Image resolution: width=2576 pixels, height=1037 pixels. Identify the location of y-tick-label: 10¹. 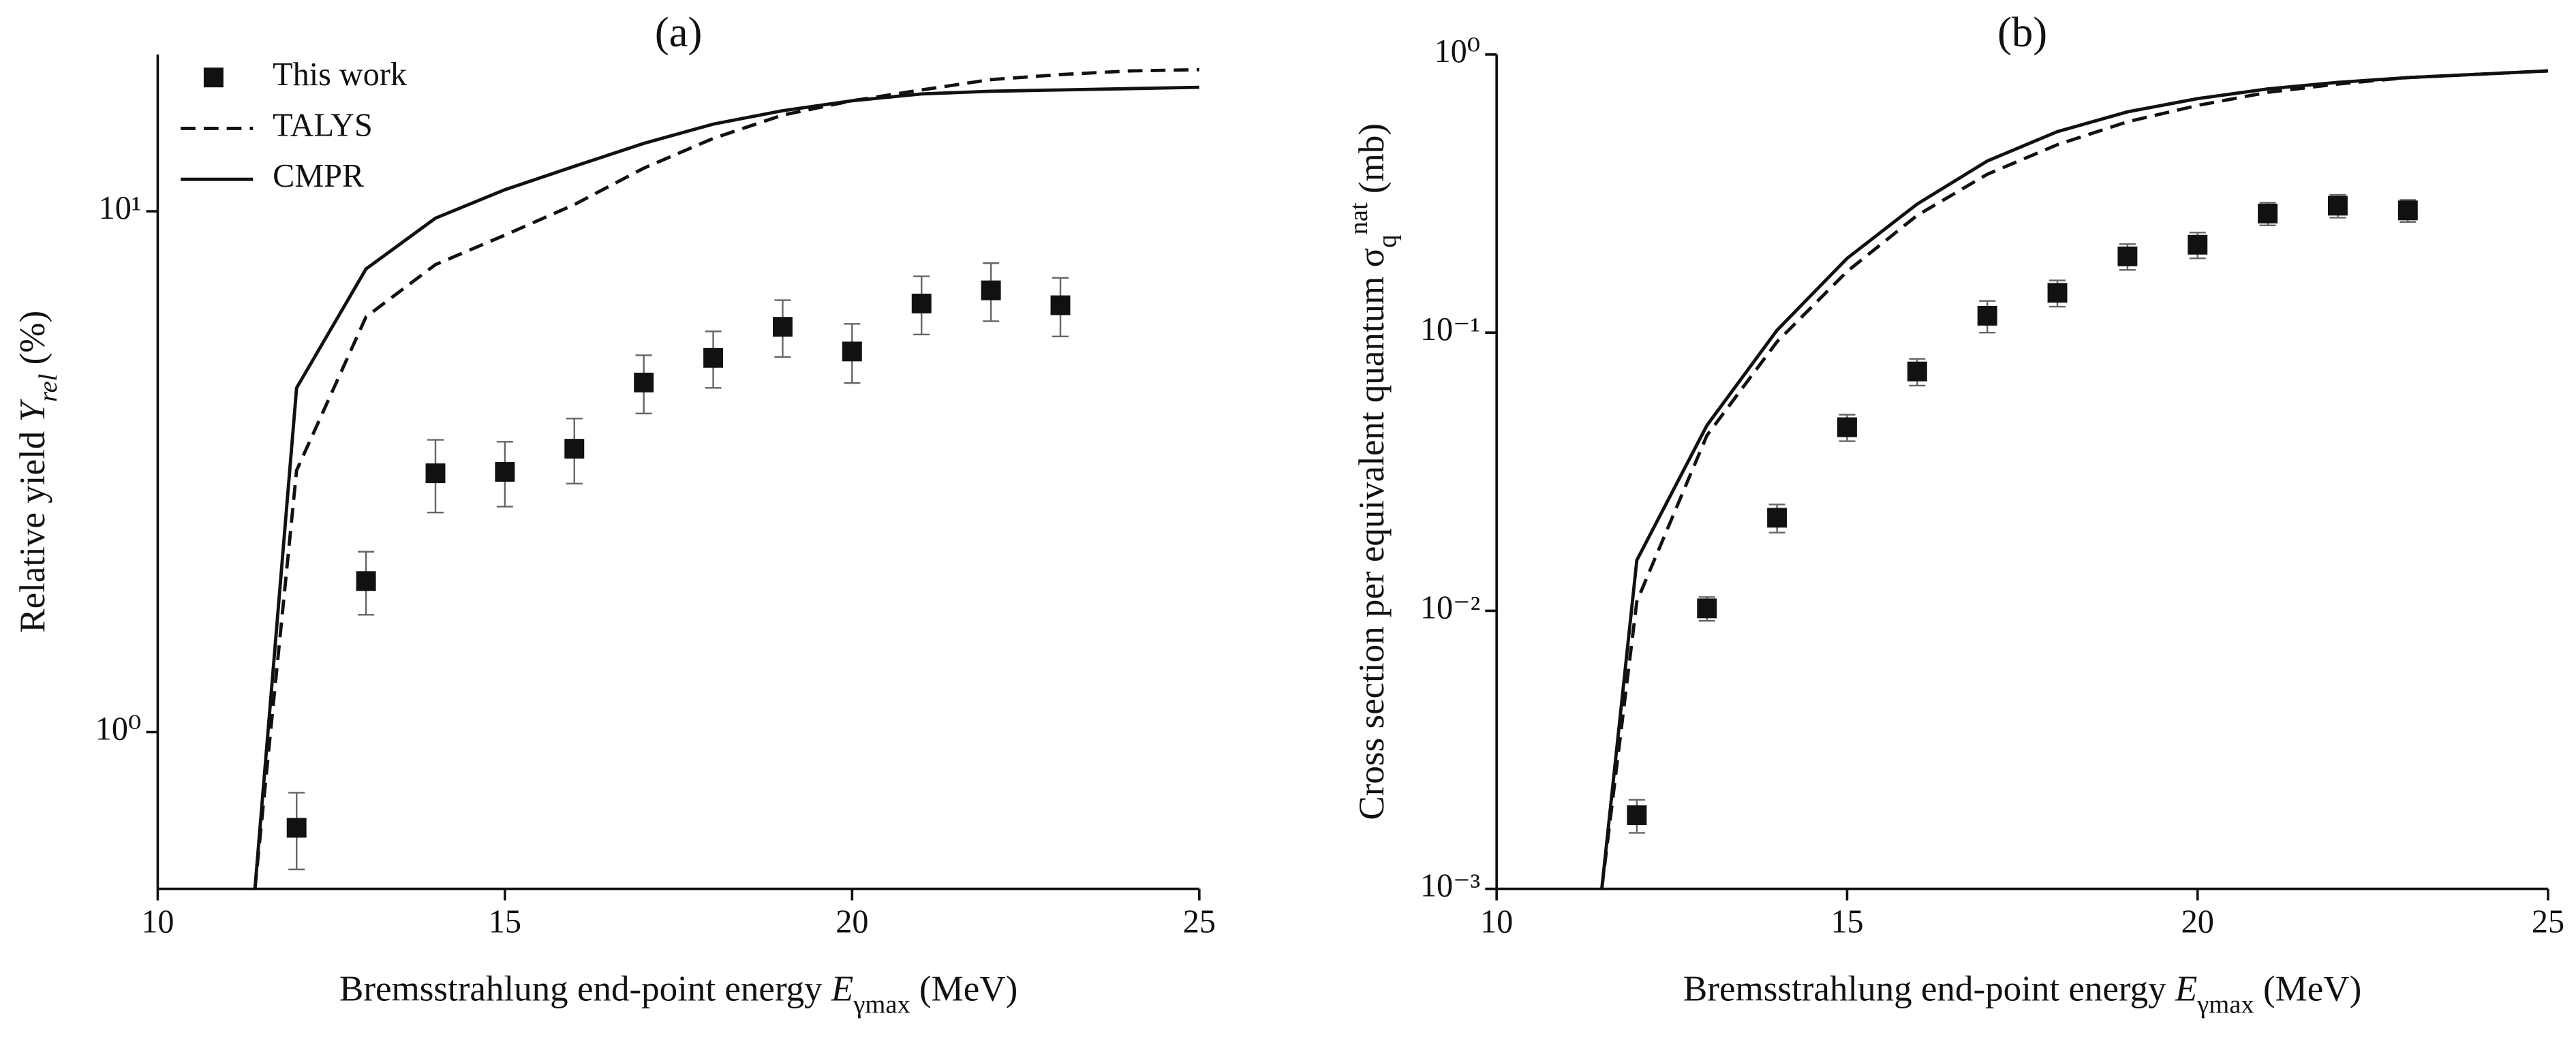
(121, 208).